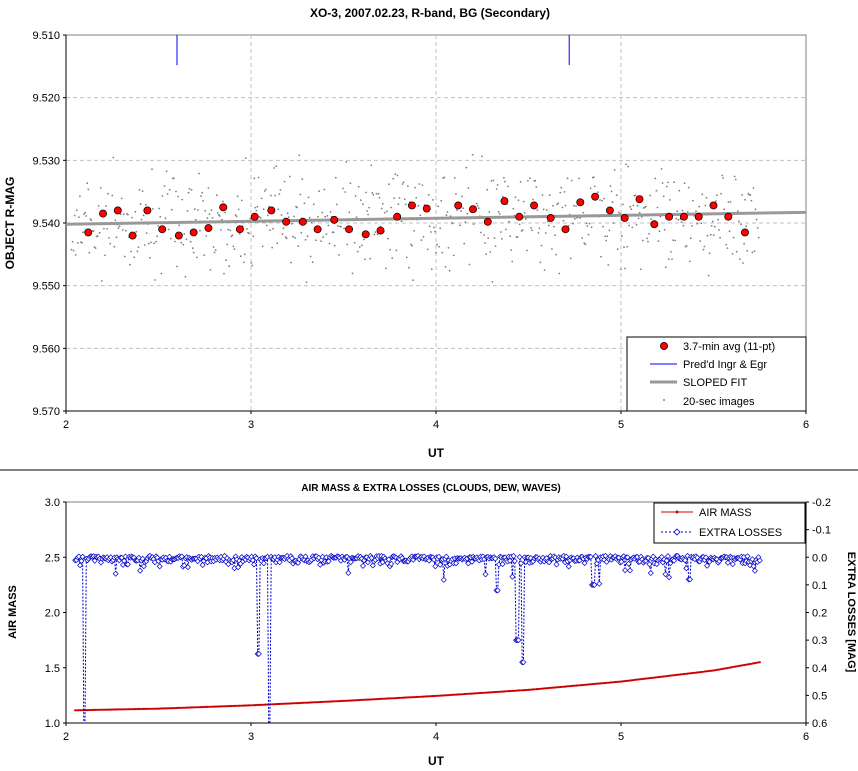 The height and width of the screenshot is (771, 858). What do you see at coordinates (66, 737) in the screenshot?
I see `x-tick-label: 2` at bounding box center [66, 737].